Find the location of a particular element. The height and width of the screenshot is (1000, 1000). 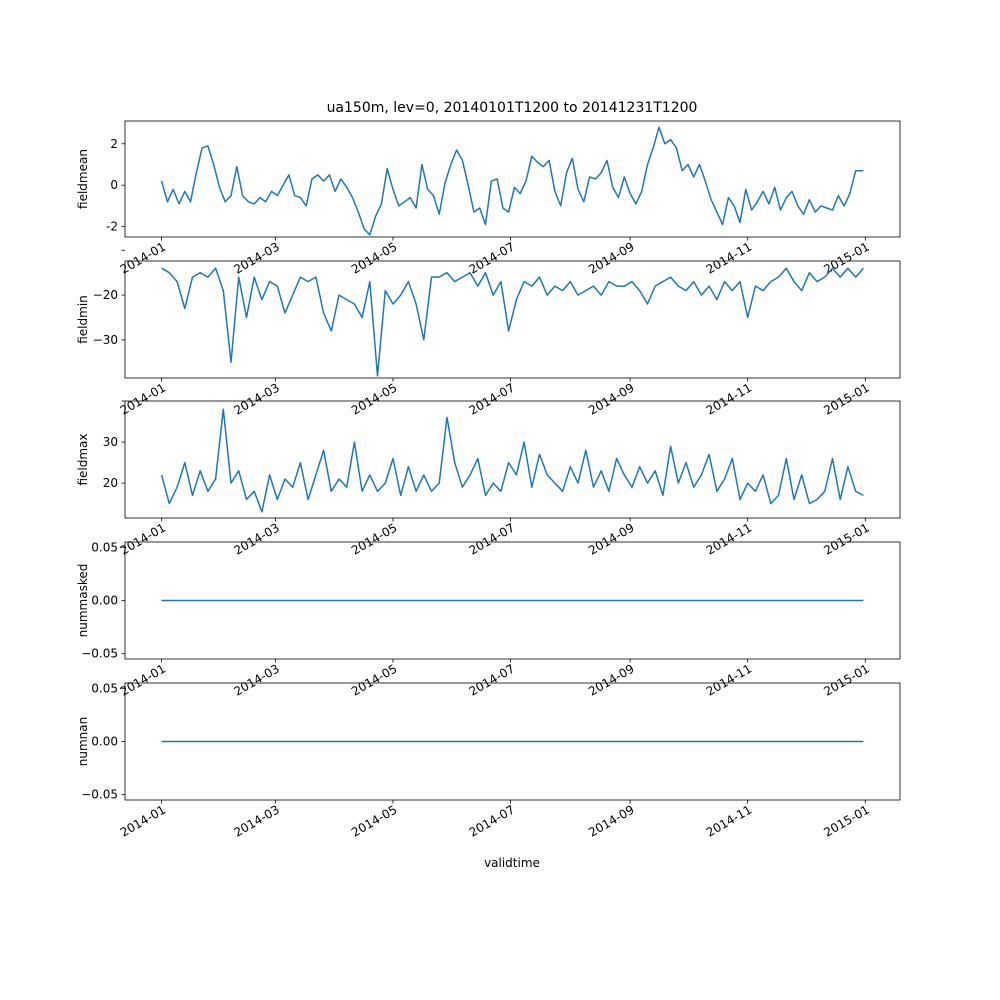

y-axis-label: numnan is located at coordinates (83, 741).